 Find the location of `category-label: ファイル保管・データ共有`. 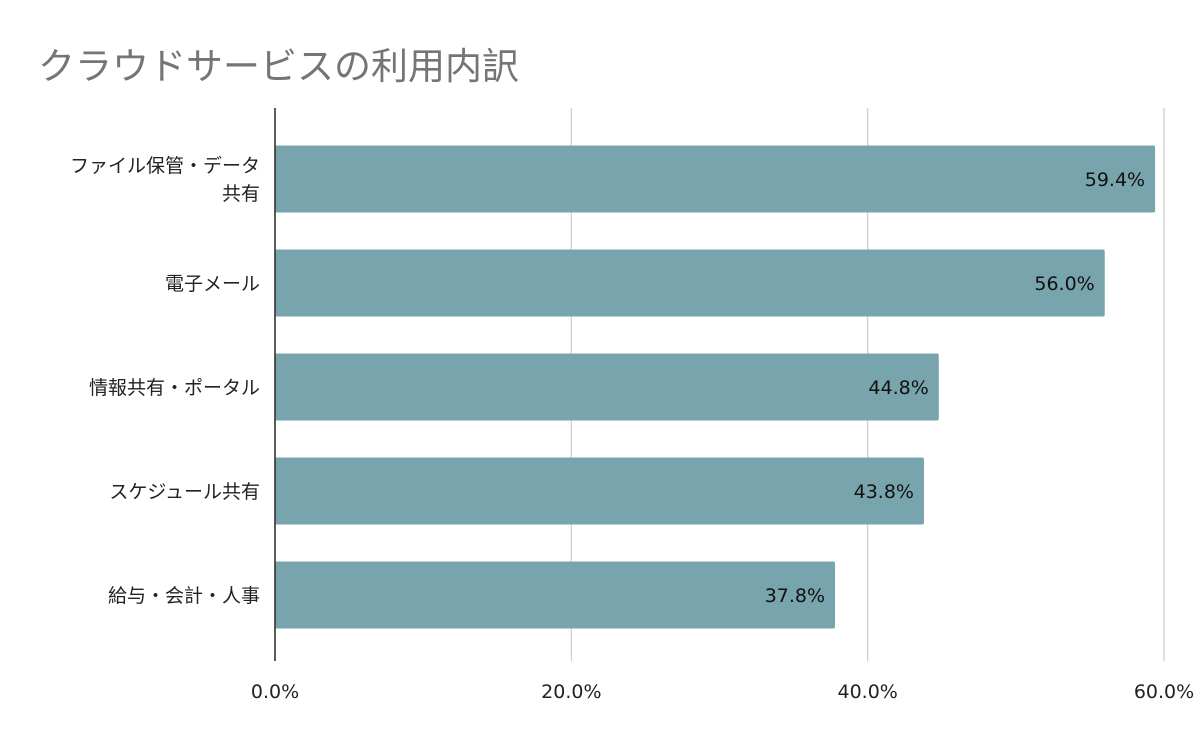

category-label: ファイル保管・データ共有 is located at coordinates (165, 180).